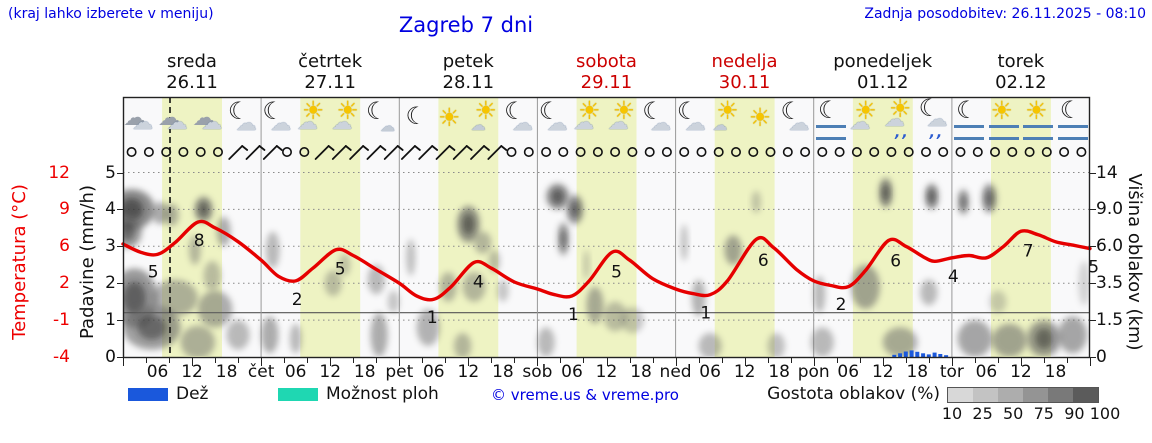  I want to click on clear-night-icon: ☾, so click(417, 120).